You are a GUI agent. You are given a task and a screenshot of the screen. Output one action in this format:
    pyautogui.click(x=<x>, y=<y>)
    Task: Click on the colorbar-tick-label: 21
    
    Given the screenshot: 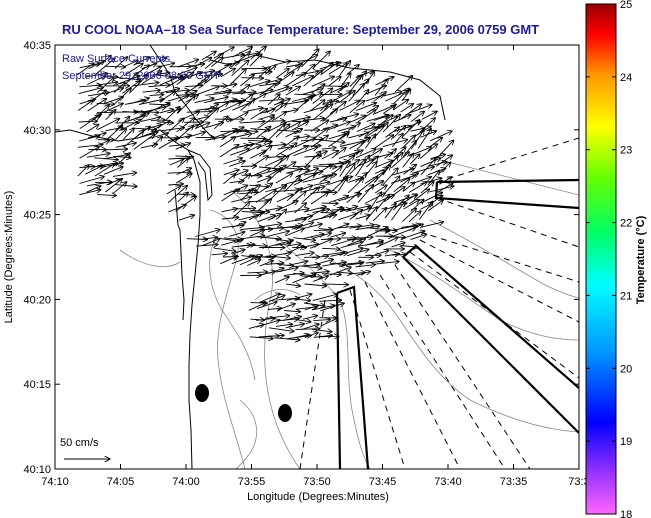 What is the action you would take?
    pyautogui.click(x=626, y=296)
    